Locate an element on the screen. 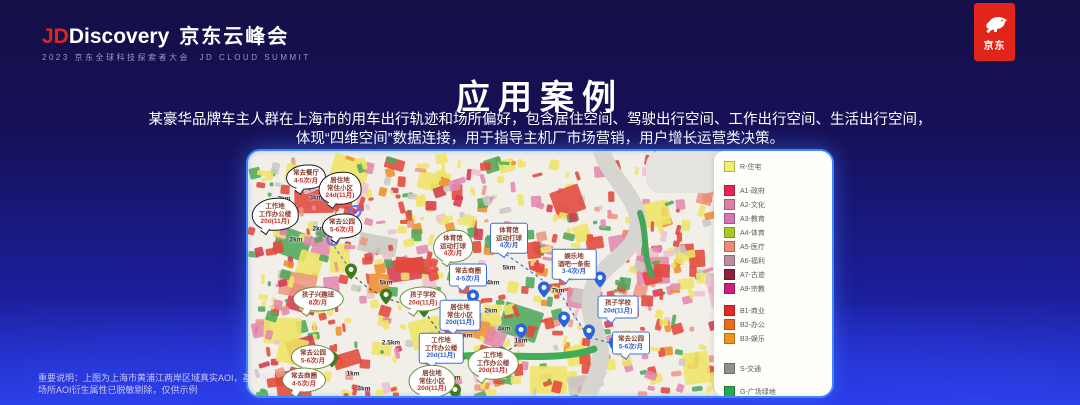 This screenshot has height=405, width=1080. legend-label: G-广场绿地 is located at coordinates (758, 392).